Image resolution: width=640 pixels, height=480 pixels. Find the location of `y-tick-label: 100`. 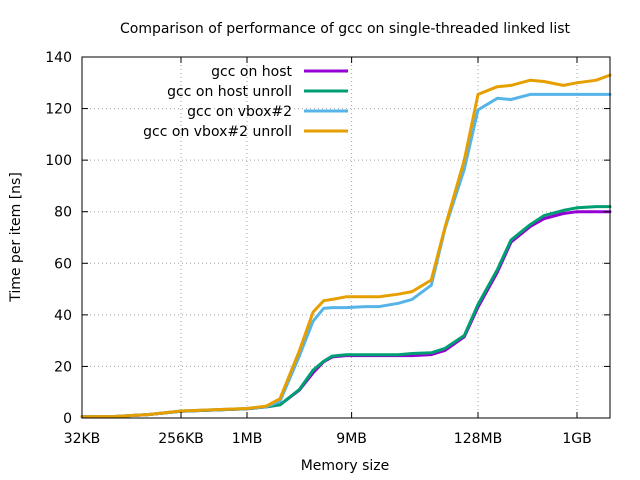

y-tick-label: 100 is located at coordinates (58, 161).